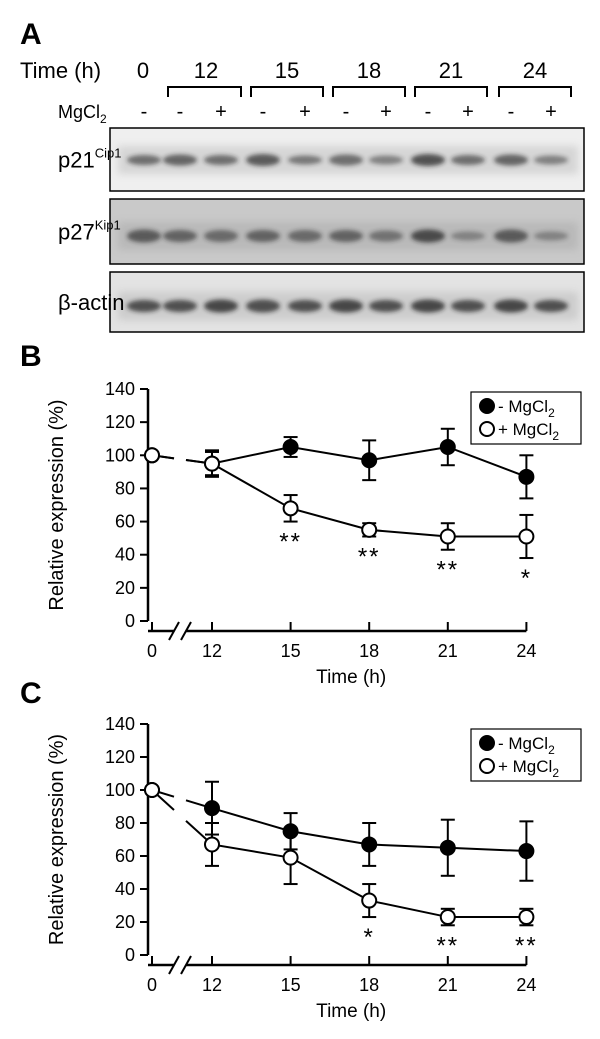  What do you see at coordinates (369, 937) in the screenshot?
I see `significance-18h: *` at bounding box center [369, 937].